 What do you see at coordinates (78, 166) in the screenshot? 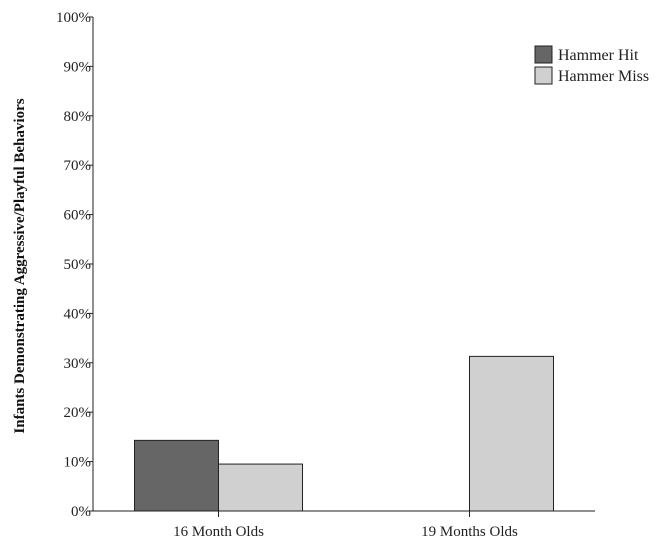
I see `y-tick-label: 70%` at bounding box center [78, 166].